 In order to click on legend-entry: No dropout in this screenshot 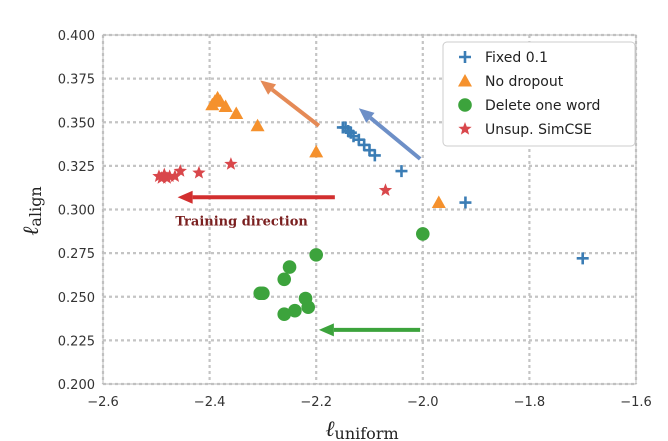, I will do `click(511, 82)`.